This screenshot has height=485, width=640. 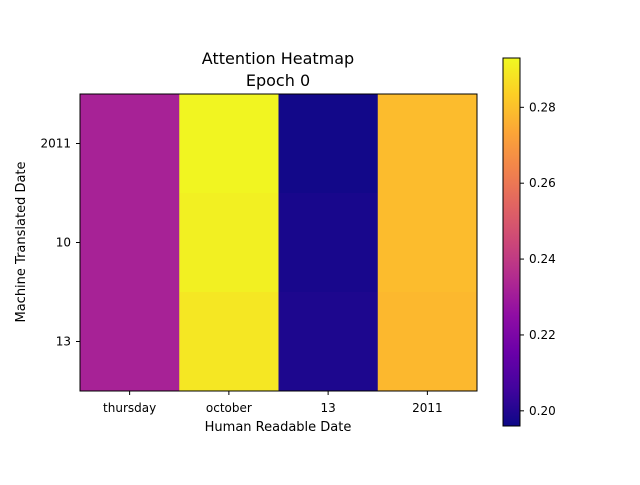 I want to click on y-tick-label: 10, so click(x=63, y=243).